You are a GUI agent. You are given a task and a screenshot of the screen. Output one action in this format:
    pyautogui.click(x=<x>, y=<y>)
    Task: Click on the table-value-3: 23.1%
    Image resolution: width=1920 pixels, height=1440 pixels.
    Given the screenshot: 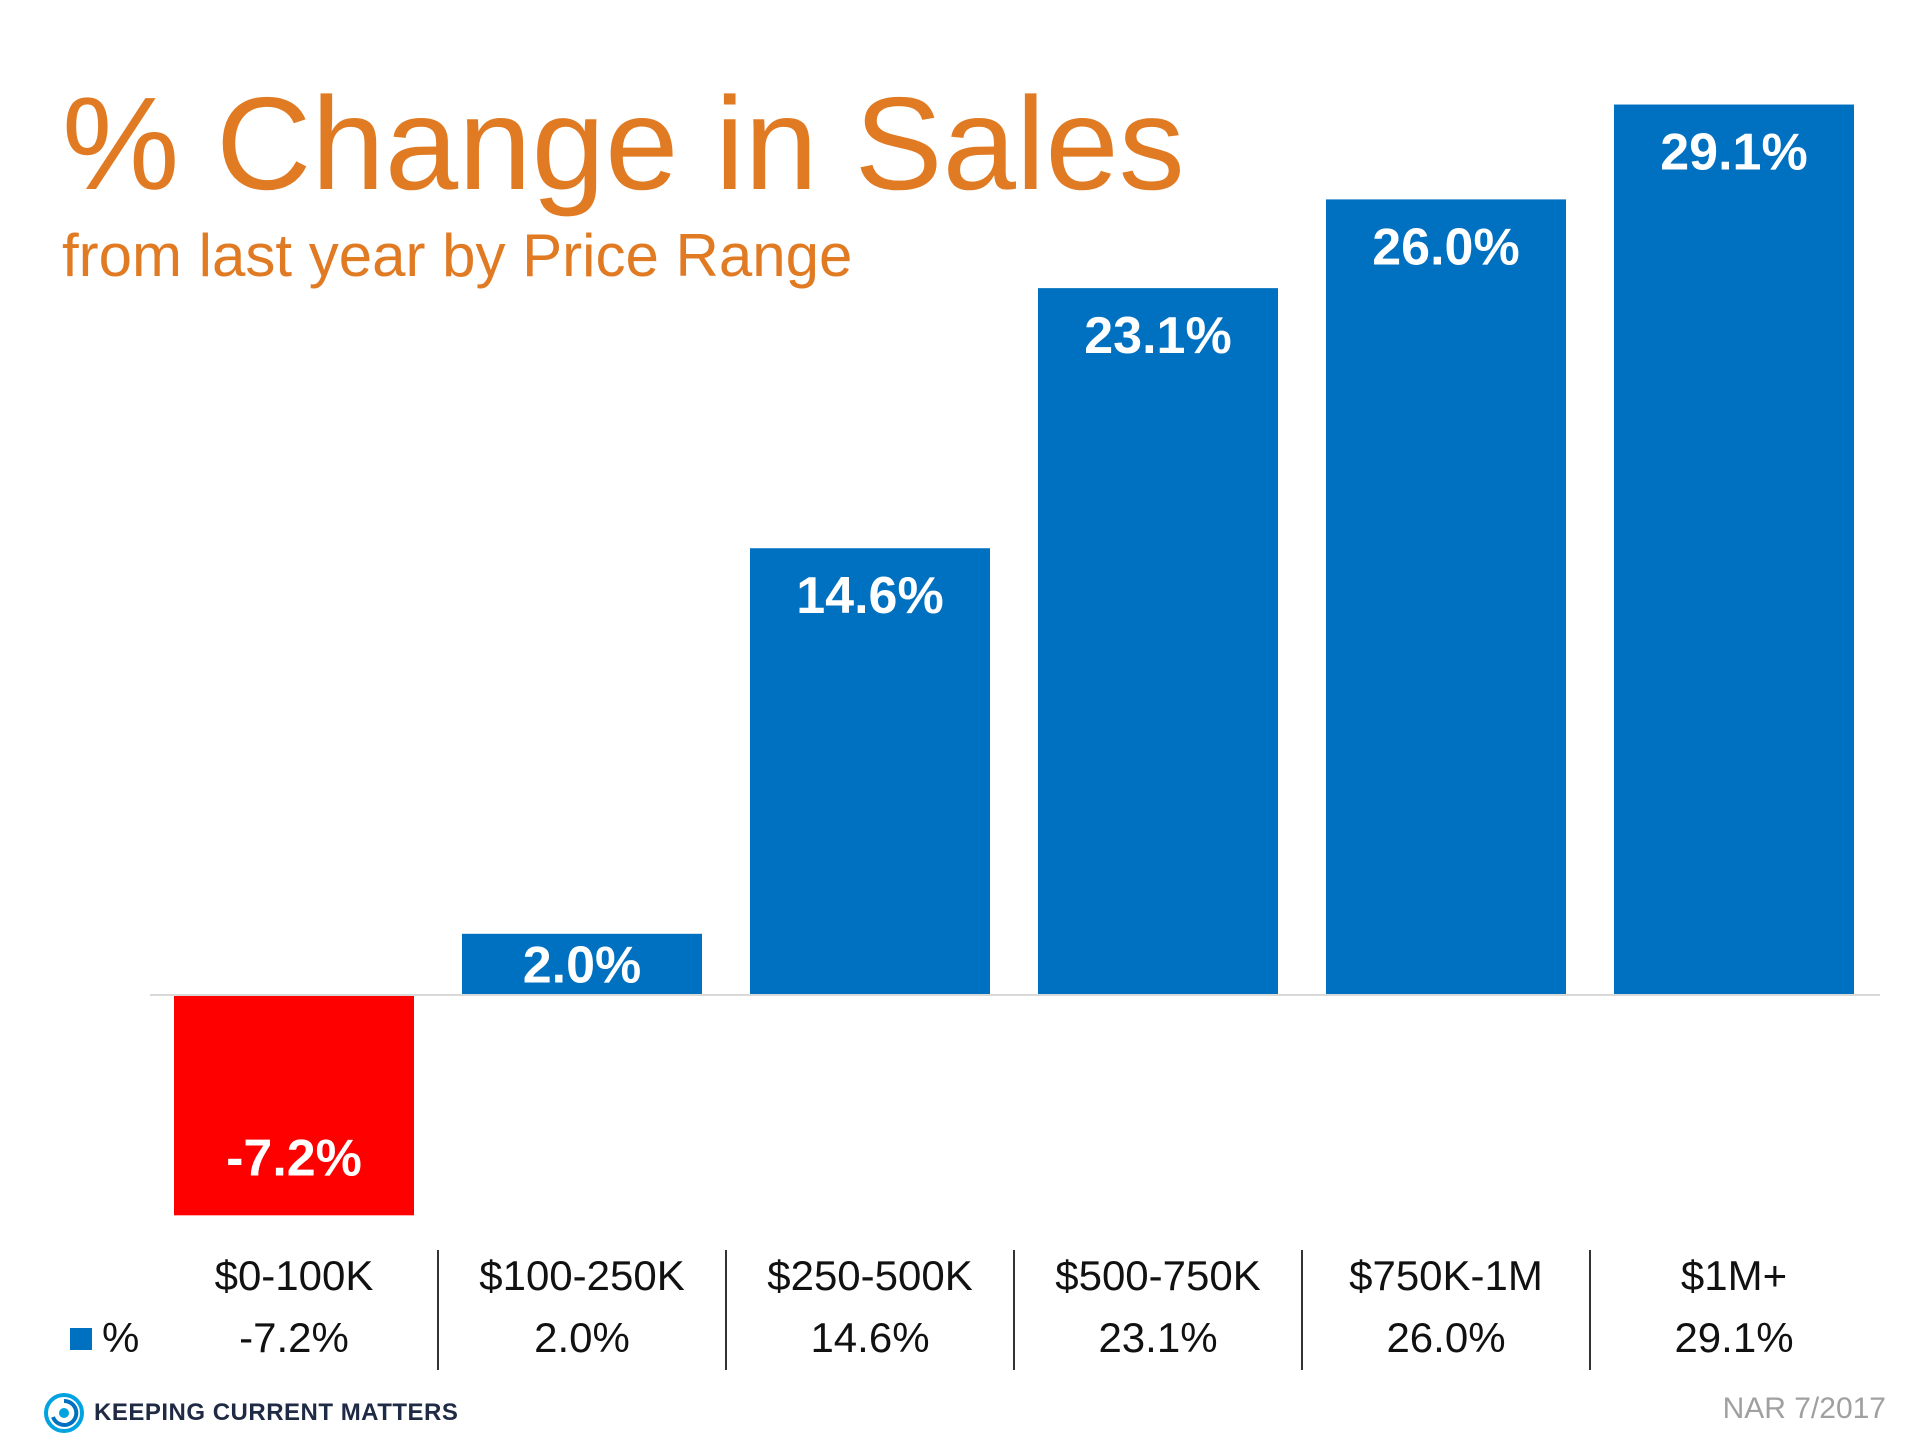 What is the action you would take?
    pyautogui.click(x=1157, y=1337)
    